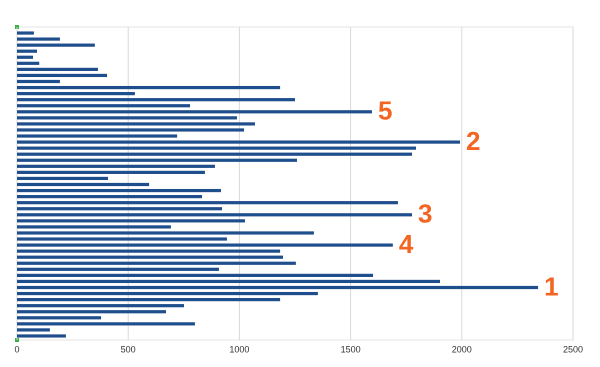 The height and width of the screenshot is (367, 600). Describe the element at coordinates (462, 349) in the screenshot. I see `x-tick-label: 2000` at that location.